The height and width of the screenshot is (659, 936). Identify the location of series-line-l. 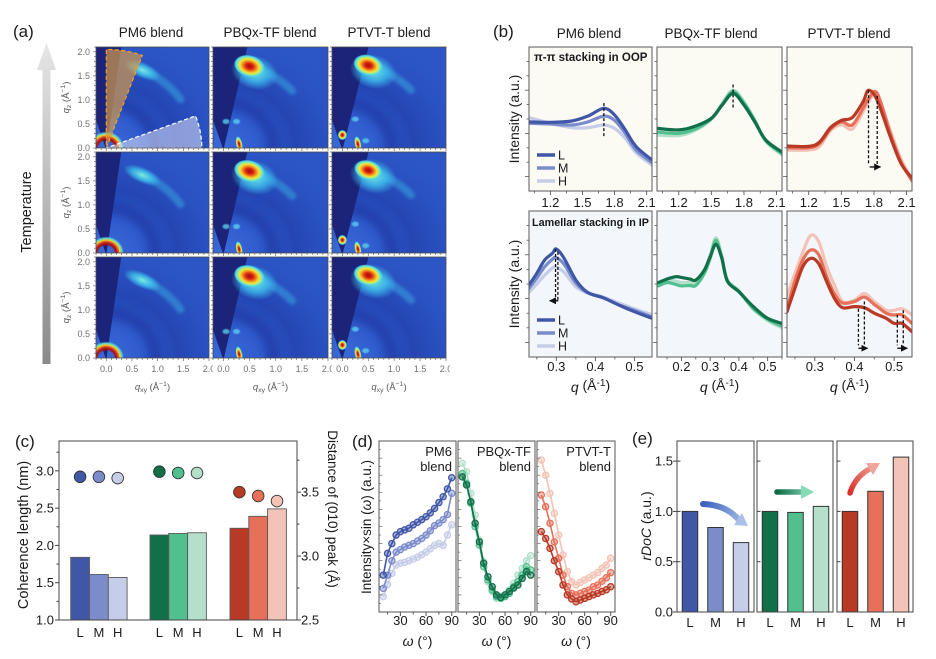
(719, 122).